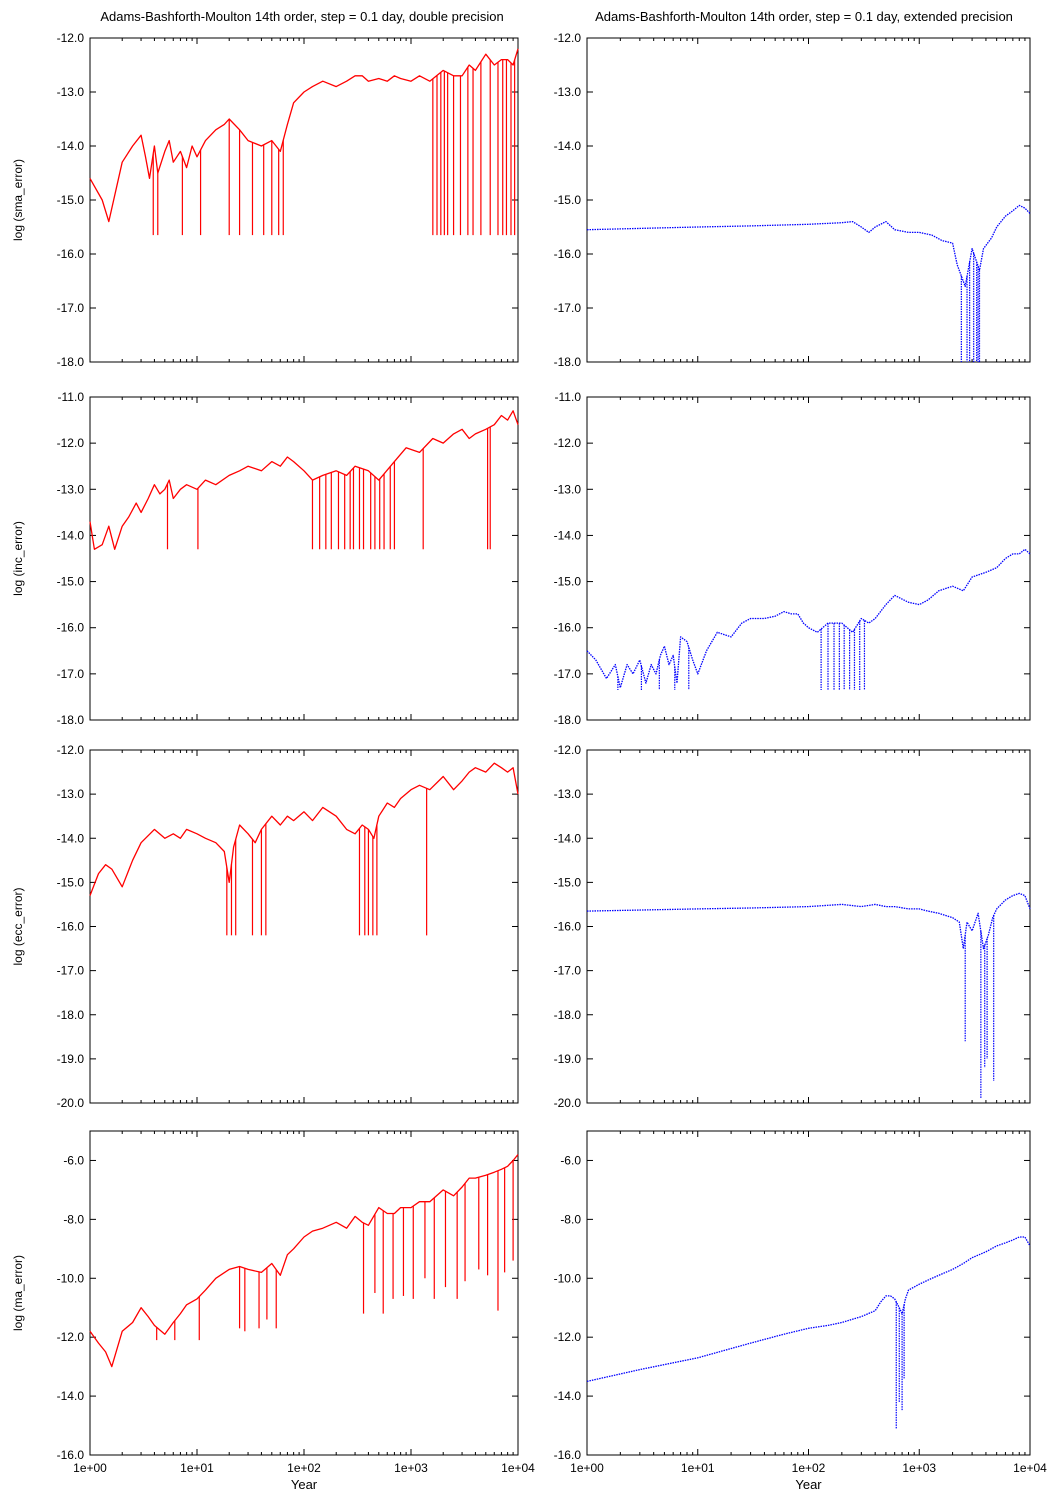  What do you see at coordinates (18, 1293) in the screenshot?
I see `y-axis-label: log (ma_error)` at bounding box center [18, 1293].